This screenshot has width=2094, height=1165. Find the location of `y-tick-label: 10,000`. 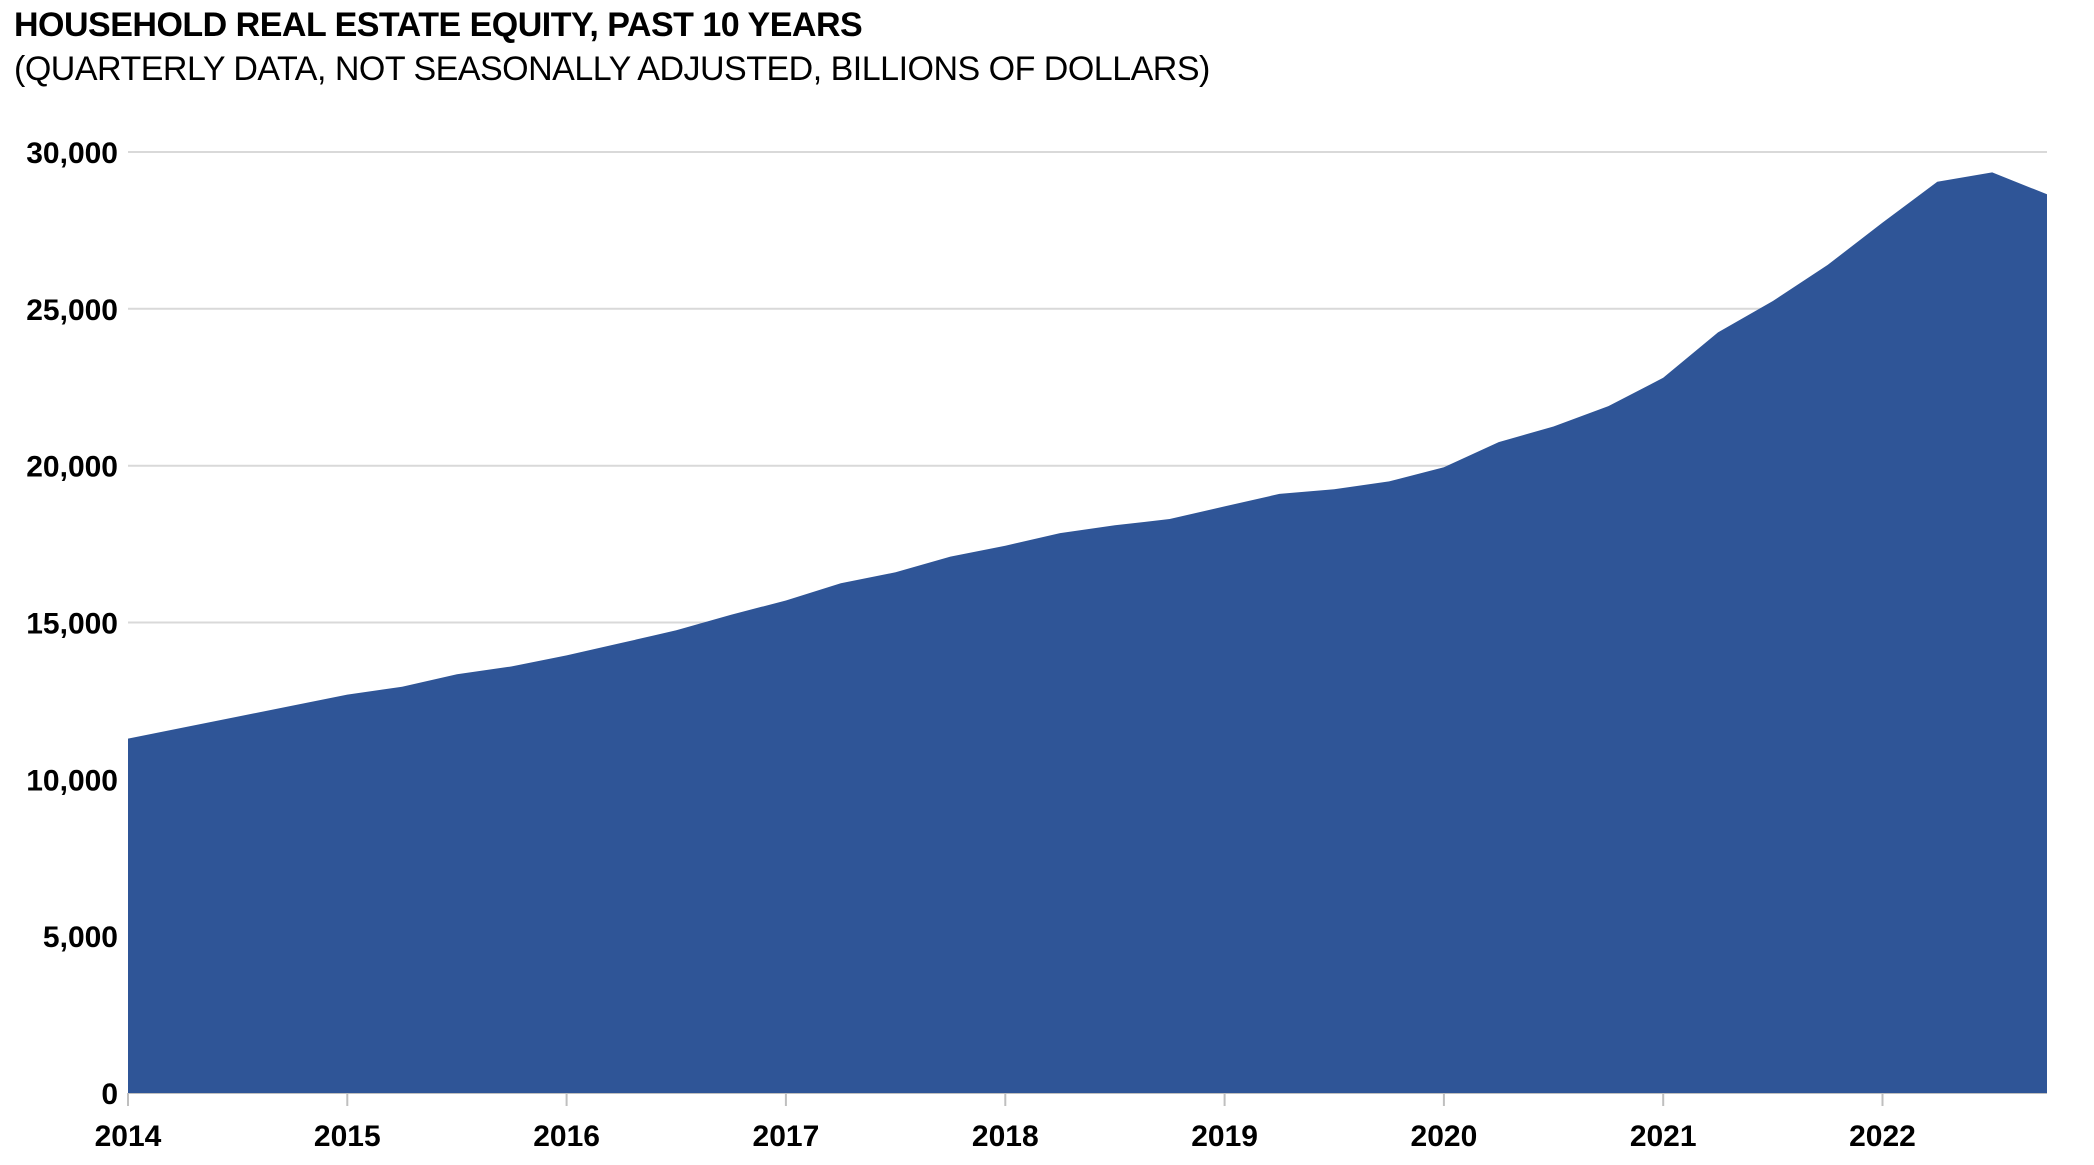

y-tick-label: 10,000 is located at coordinates (72, 780).